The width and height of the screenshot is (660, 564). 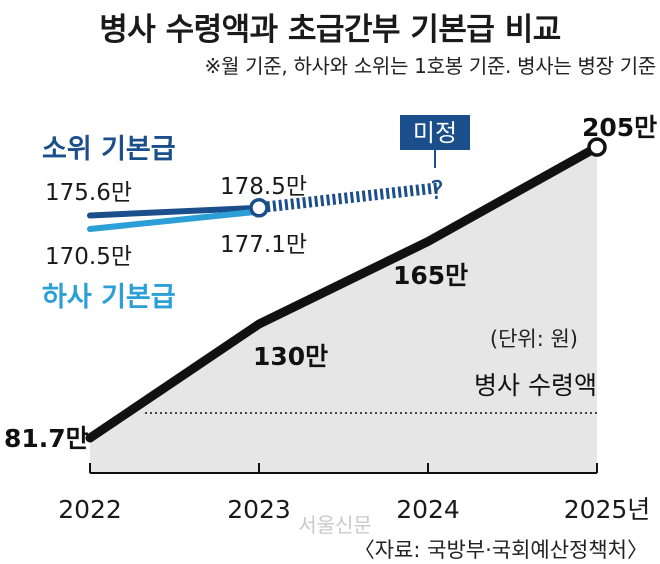 What do you see at coordinates (335, 525) in the screenshot?
I see `watermark: 서울신문` at bounding box center [335, 525].